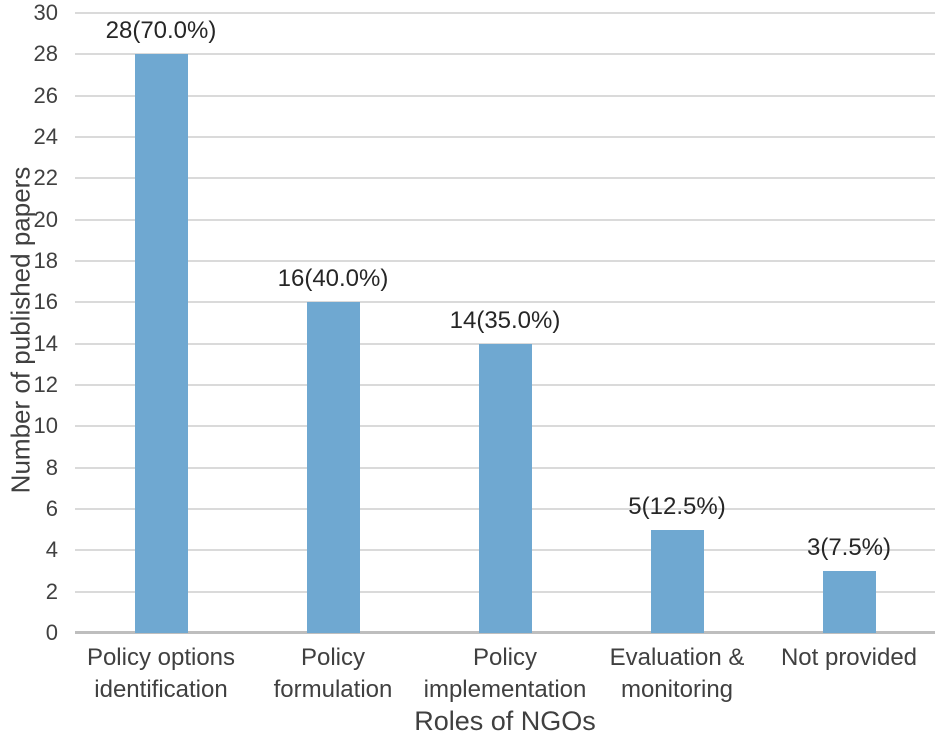  Describe the element at coordinates (161, 31) in the screenshot. I see `bar-value-label-0: 28(70.0%)` at that location.